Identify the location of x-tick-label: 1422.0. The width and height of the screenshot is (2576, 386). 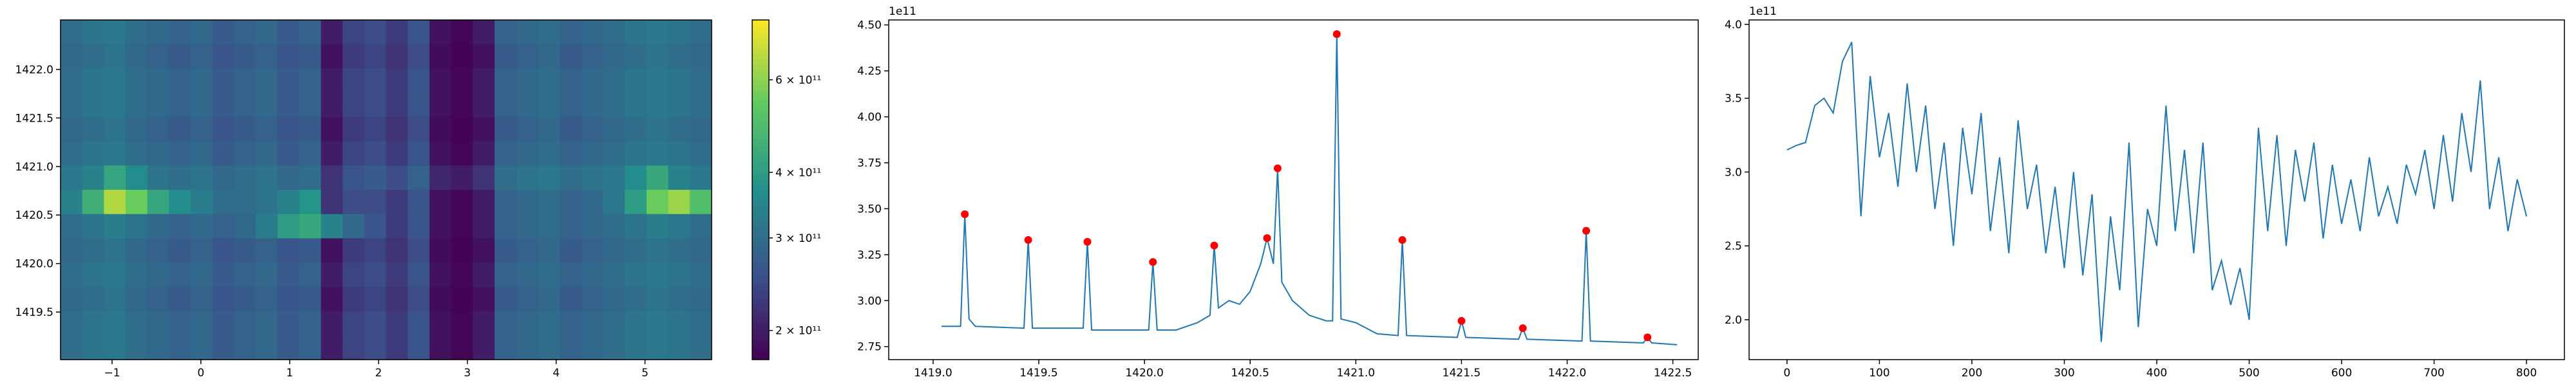
(1567, 373).